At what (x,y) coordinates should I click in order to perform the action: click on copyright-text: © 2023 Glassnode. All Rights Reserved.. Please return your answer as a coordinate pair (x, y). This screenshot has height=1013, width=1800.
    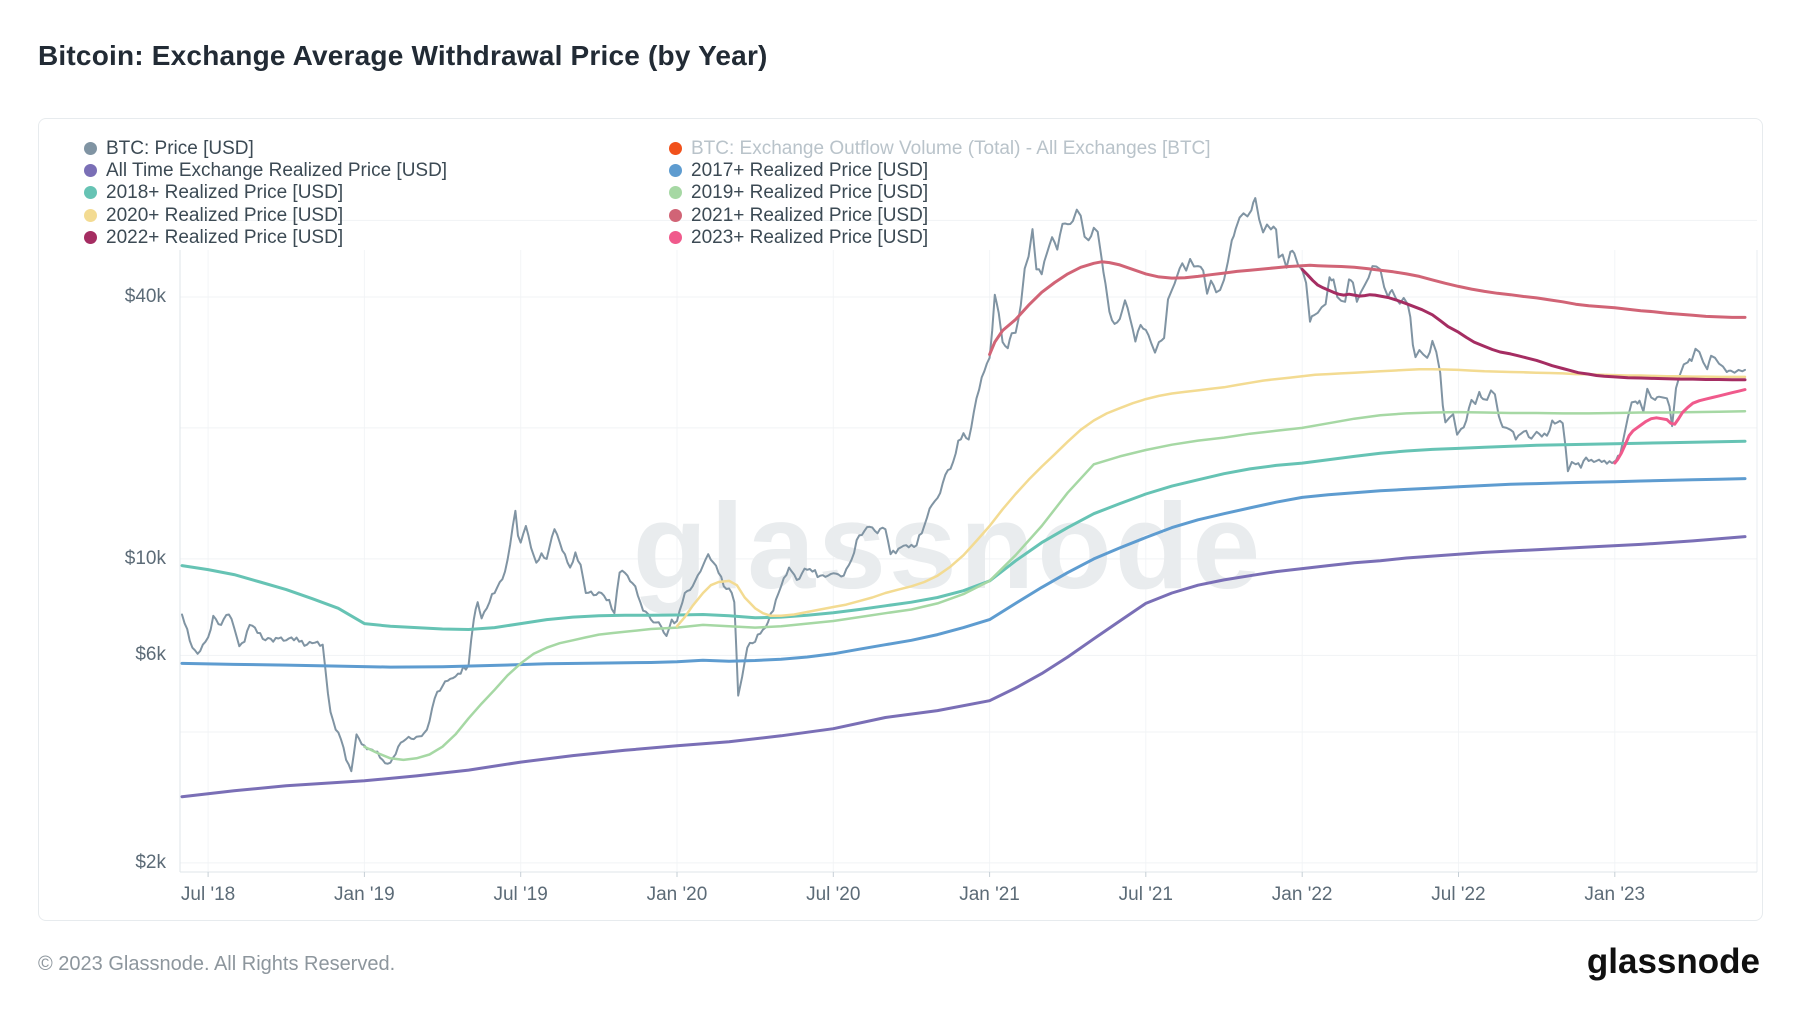
    Looking at the image, I should click on (217, 964).